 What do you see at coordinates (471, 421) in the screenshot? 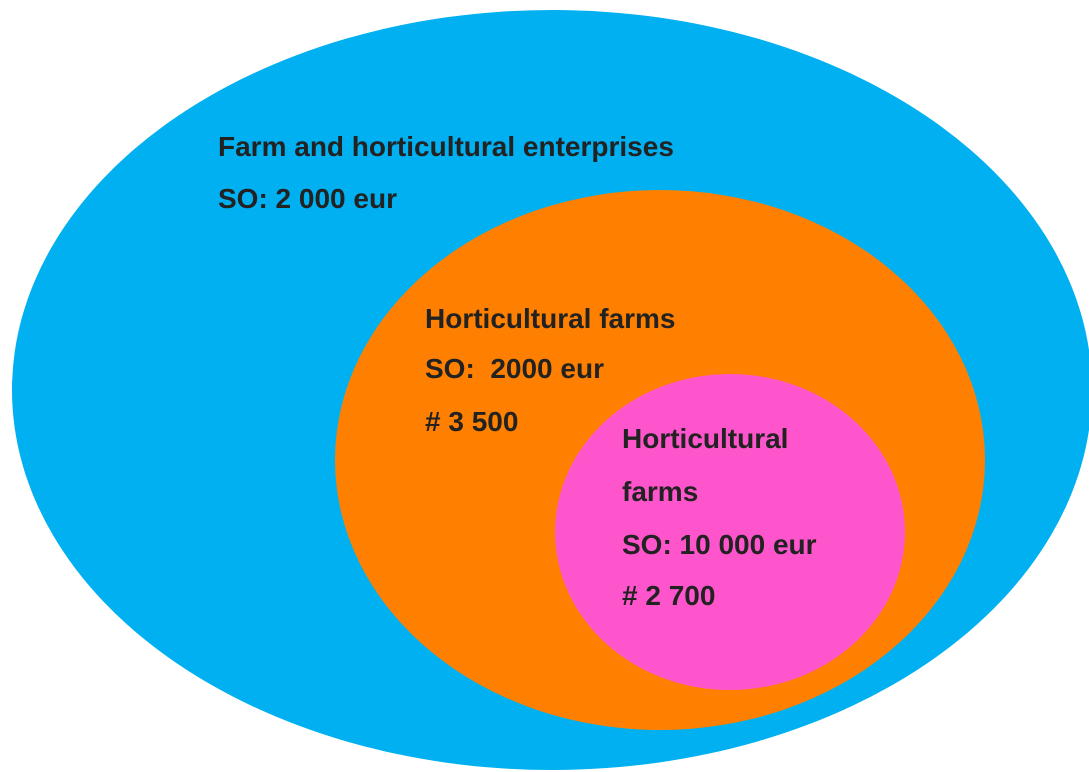
I see `node-label: # 3 500` at bounding box center [471, 421].